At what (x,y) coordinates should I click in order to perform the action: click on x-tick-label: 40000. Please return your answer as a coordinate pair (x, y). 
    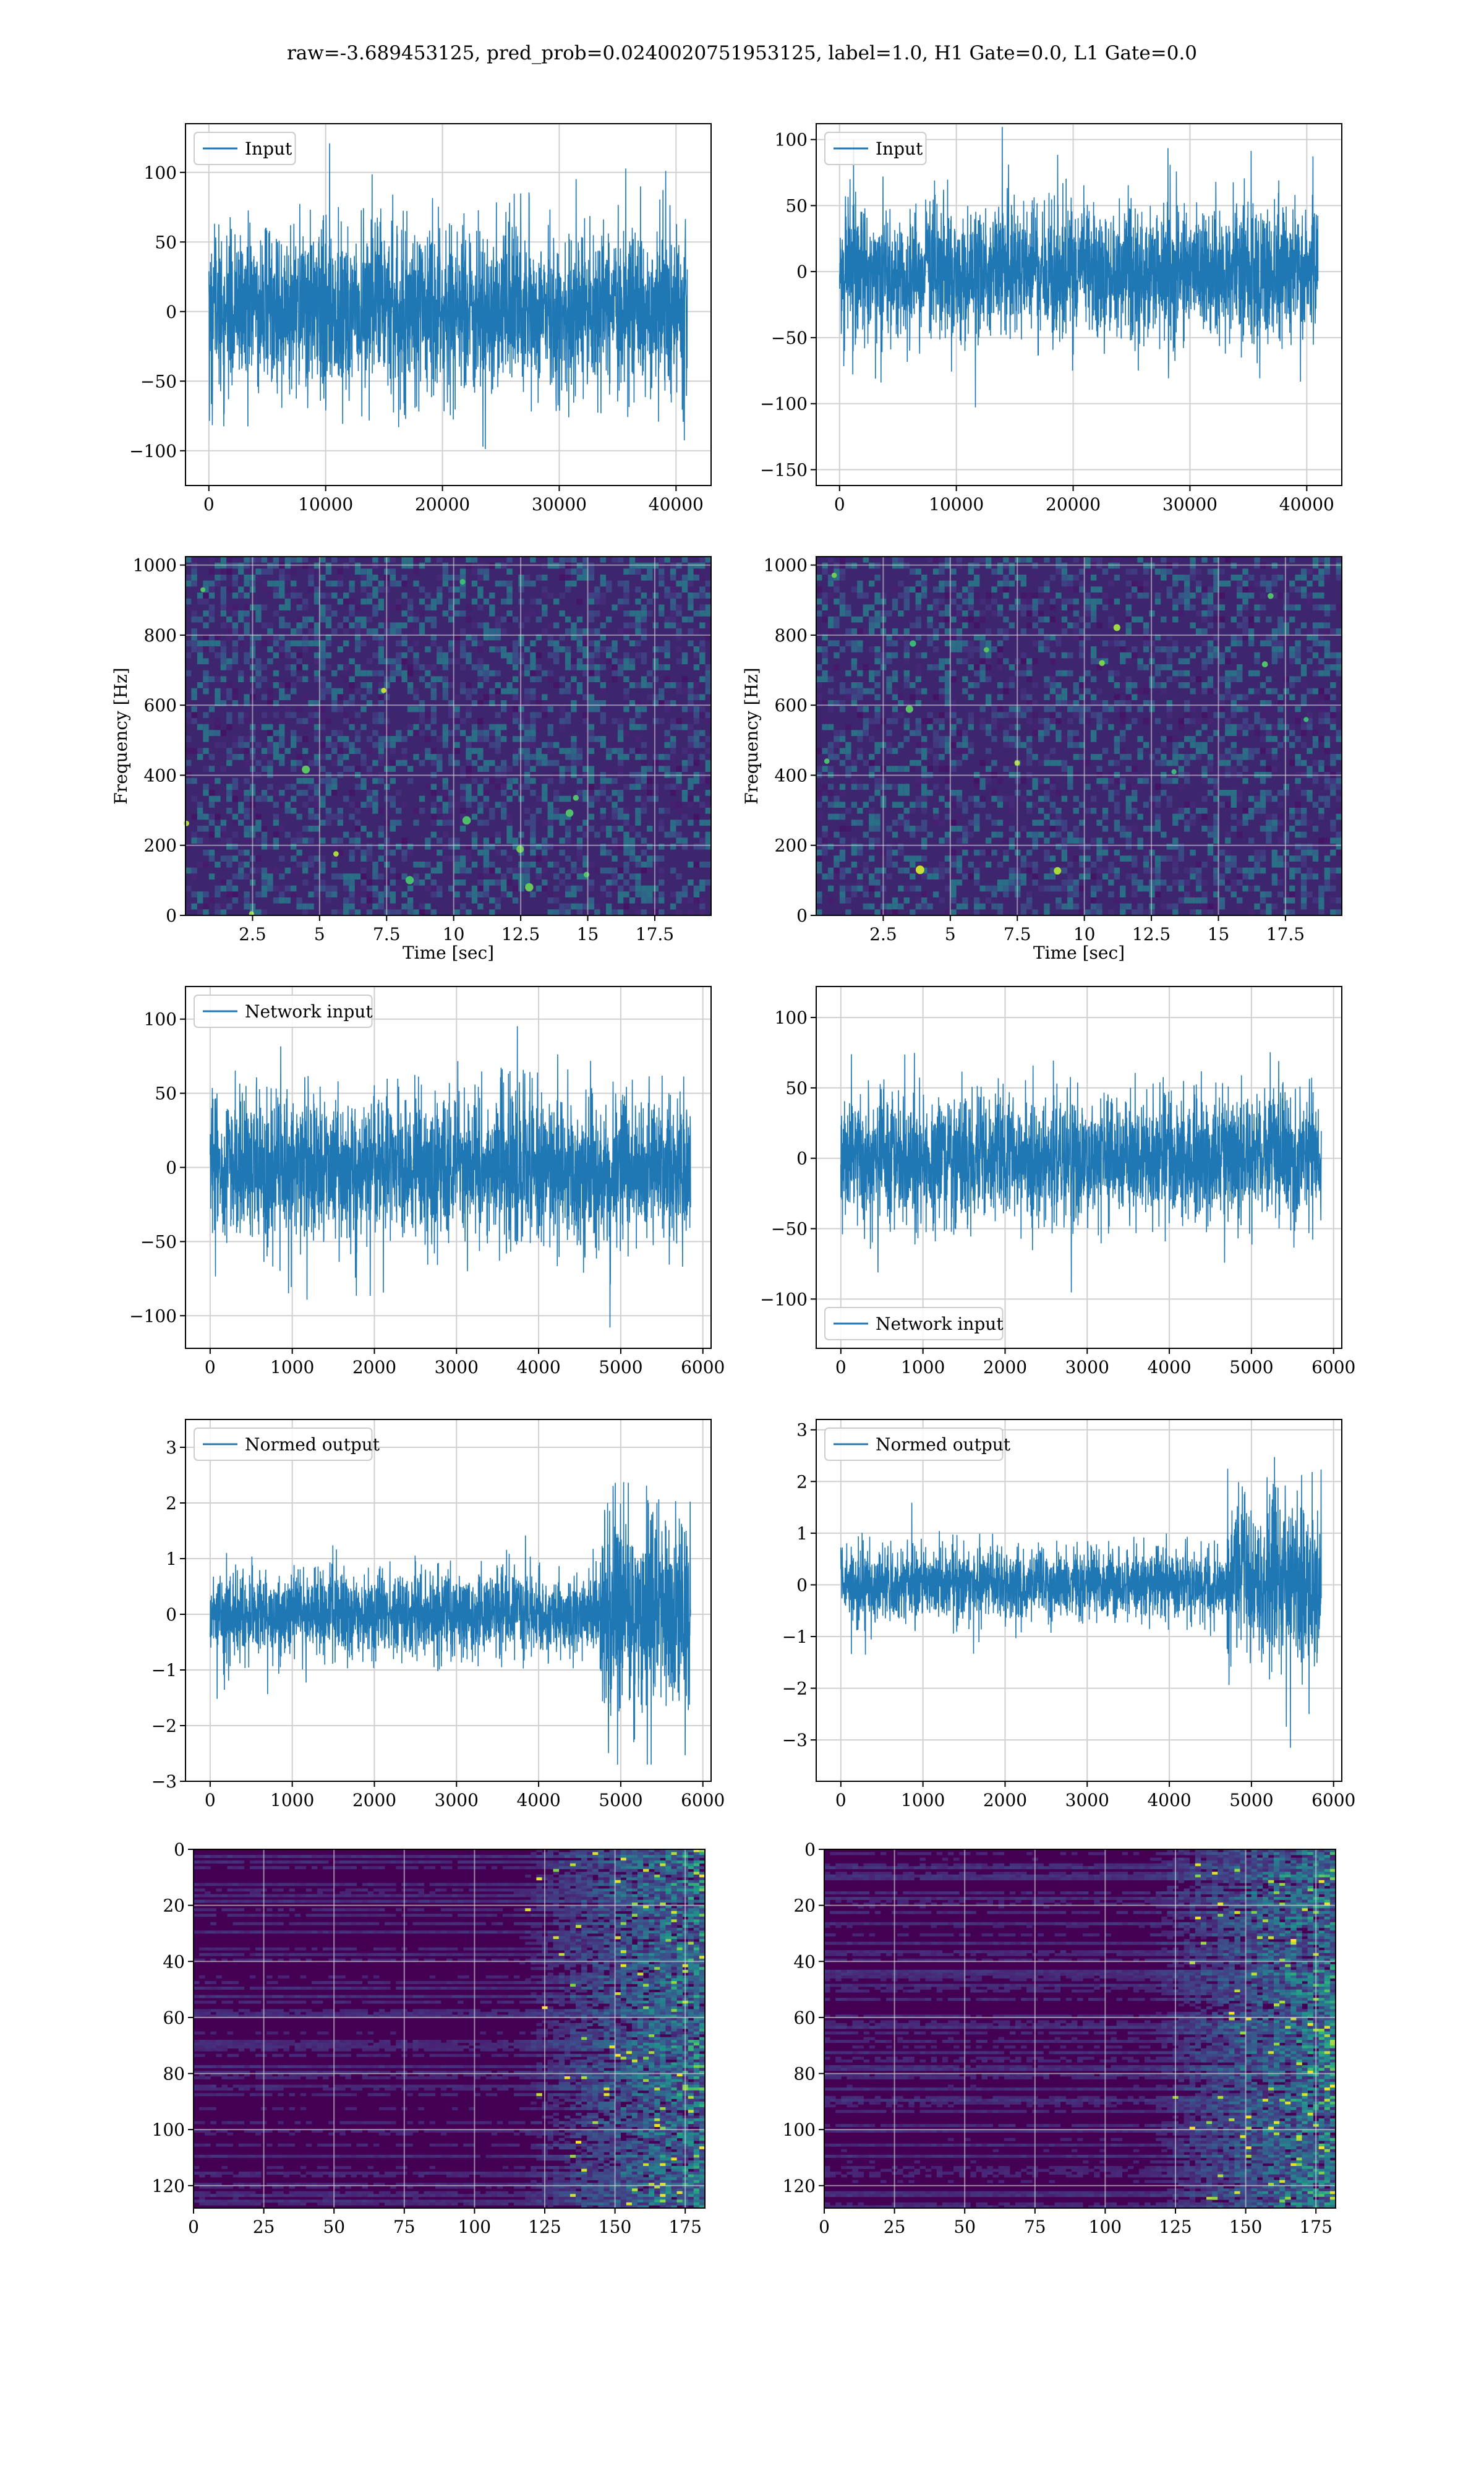
    Looking at the image, I should click on (1306, 504).